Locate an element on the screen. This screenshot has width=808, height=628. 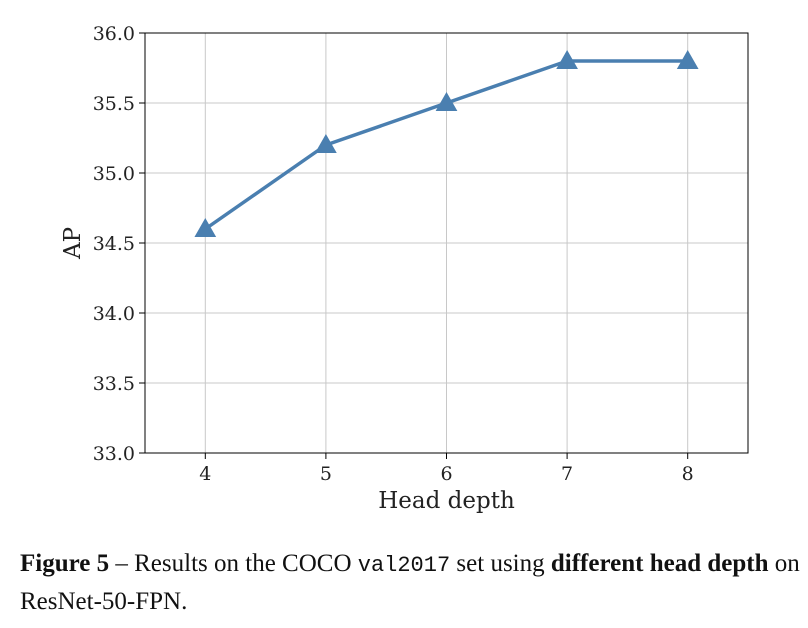
caption-code: val2017 is located at coordinates (404, 565).